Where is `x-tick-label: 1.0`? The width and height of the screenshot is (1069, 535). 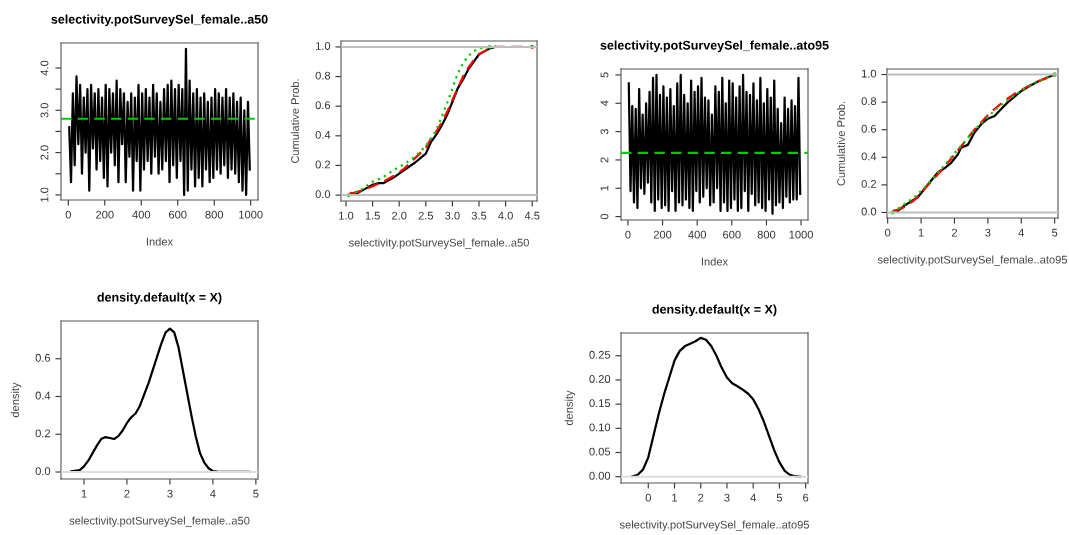 x-tick-label: 1.0 is located at coordinates (346, 215).